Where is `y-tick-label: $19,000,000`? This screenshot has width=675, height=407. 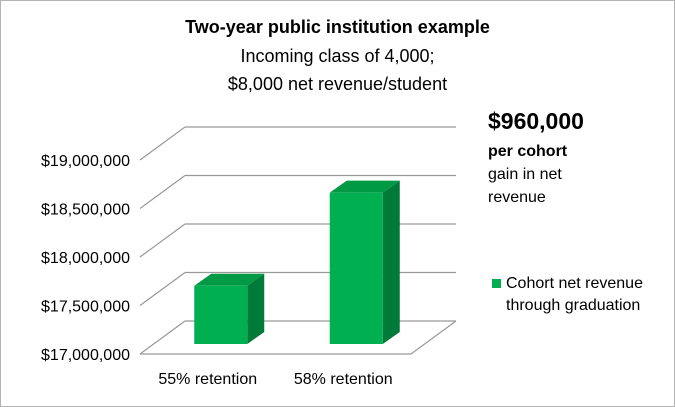
y-tick-label: $19,000,000 is located at coordinates (85, 161).